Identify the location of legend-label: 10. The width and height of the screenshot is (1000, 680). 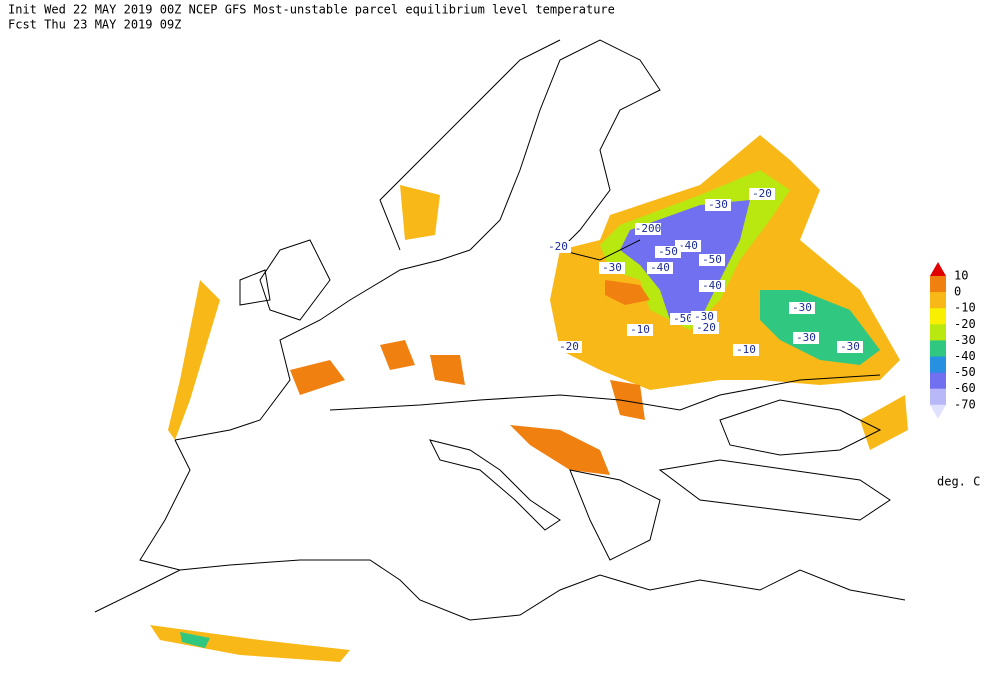
(961, 276).